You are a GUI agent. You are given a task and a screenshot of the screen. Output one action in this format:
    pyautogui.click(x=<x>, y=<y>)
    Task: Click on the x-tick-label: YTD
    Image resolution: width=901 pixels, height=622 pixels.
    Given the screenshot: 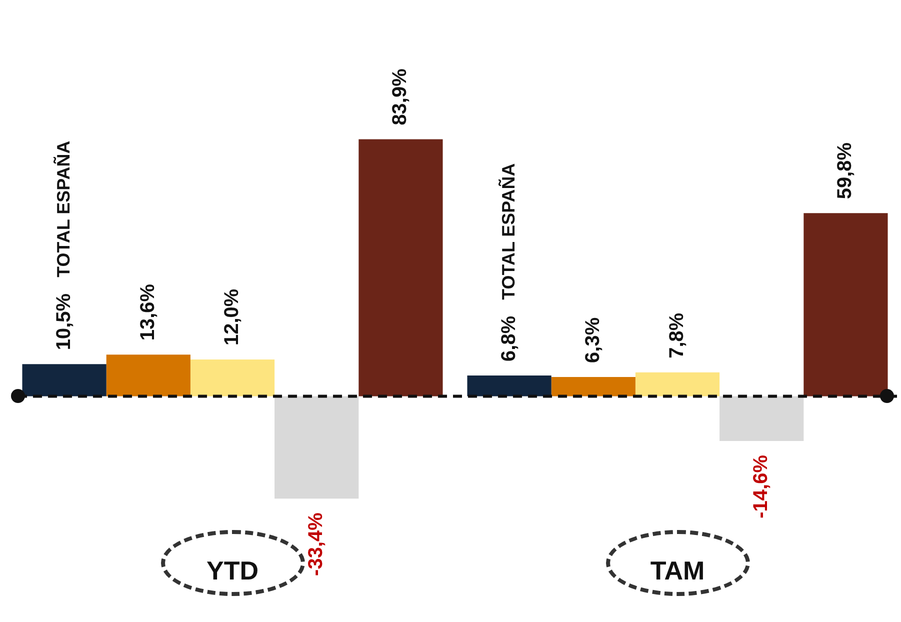 What is the action you would take?
    pyautogui.click(x=232, y=571)
    